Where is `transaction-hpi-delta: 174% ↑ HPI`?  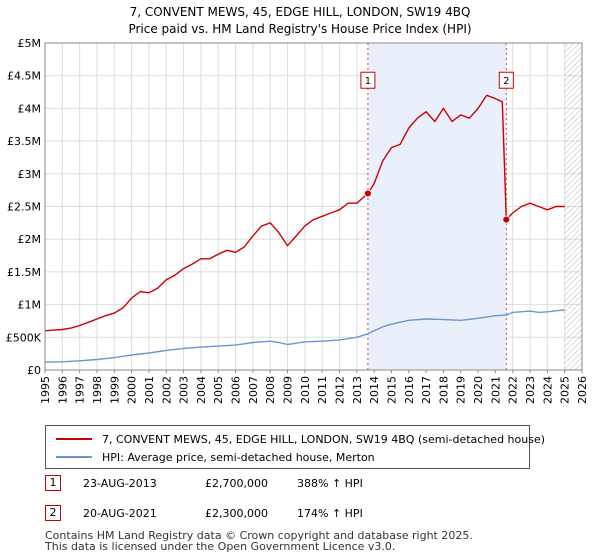
transaction-hpi-delta: 174% ↑ HPI is located at coordinates (330, 513).